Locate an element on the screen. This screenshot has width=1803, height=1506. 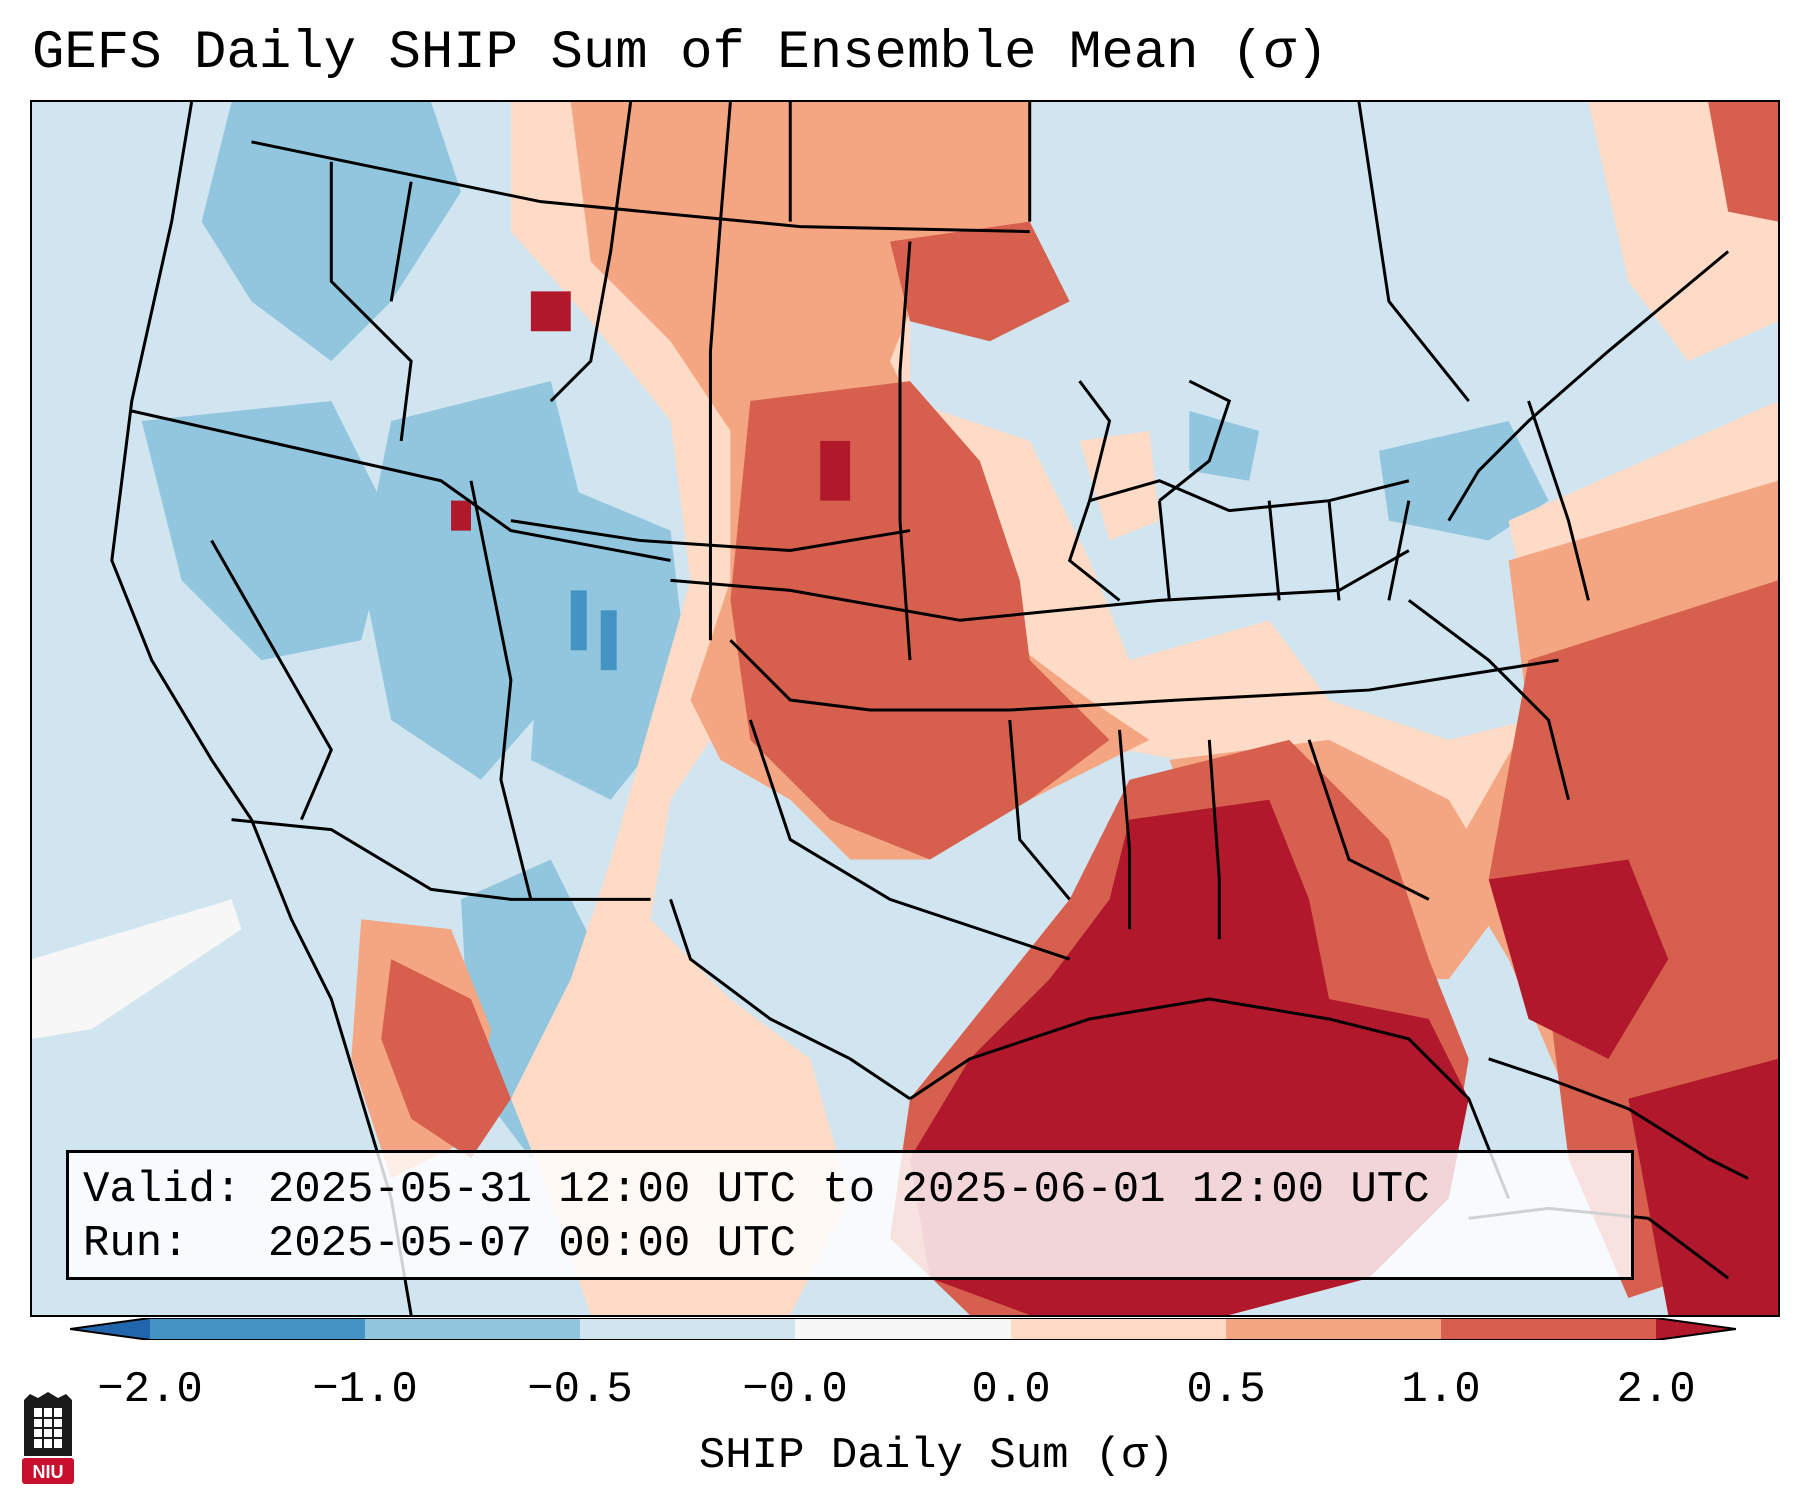
colorbar is located at coordinates (903, 1329).